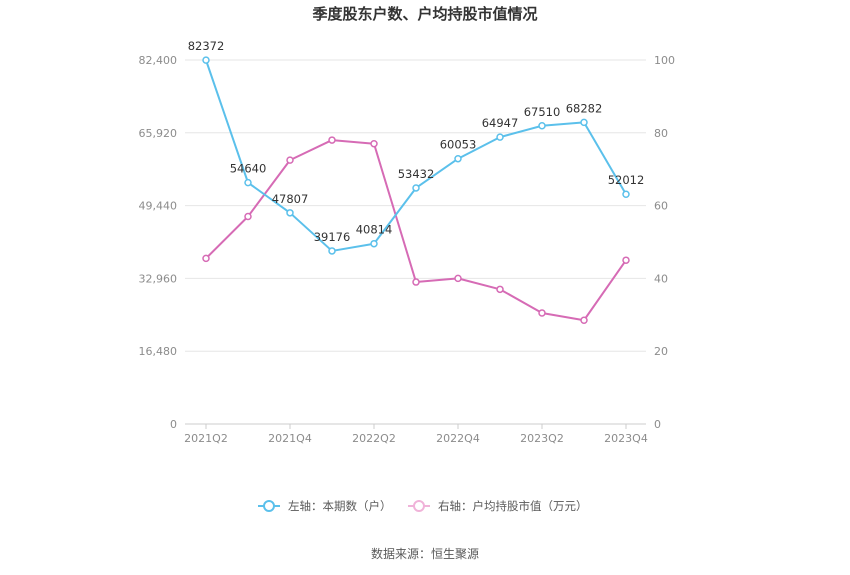  I want to click on data-label: 64947, so click(500, 123).